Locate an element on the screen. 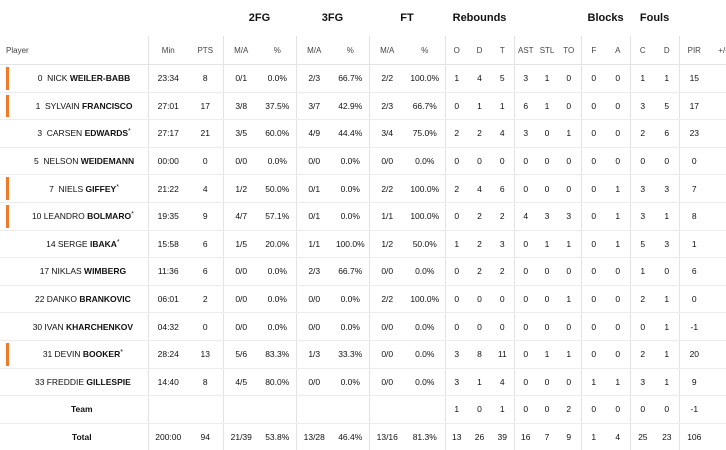  player-cell: 31 DEVIN BOOKER* is located at coordinates (74, 354).